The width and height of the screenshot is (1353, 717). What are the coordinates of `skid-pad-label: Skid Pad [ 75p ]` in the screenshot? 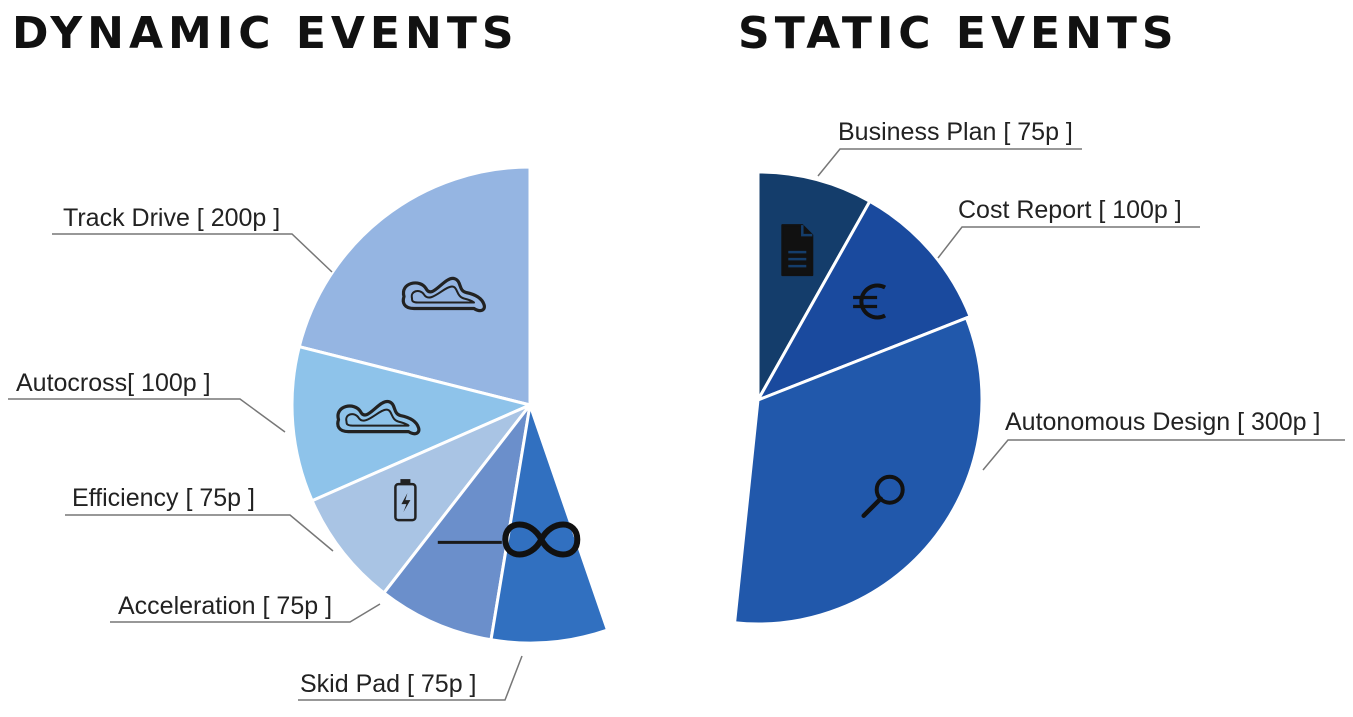 It's located at (388, 684).